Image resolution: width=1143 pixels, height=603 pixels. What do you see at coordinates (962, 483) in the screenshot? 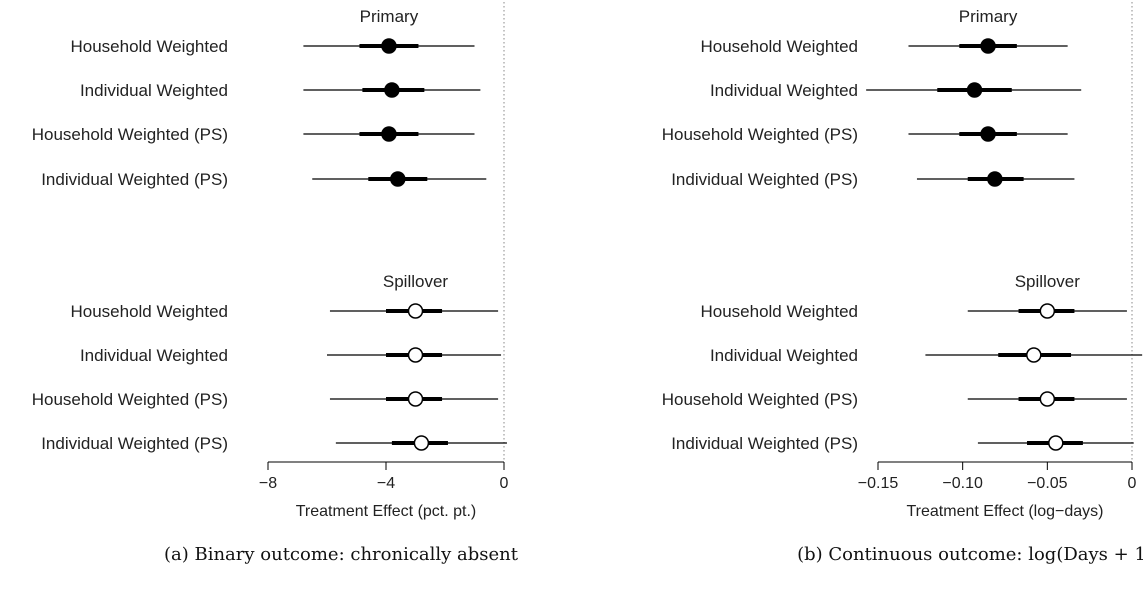
I see `x-tick-label: −0.10` at bounding box center [962, 483].